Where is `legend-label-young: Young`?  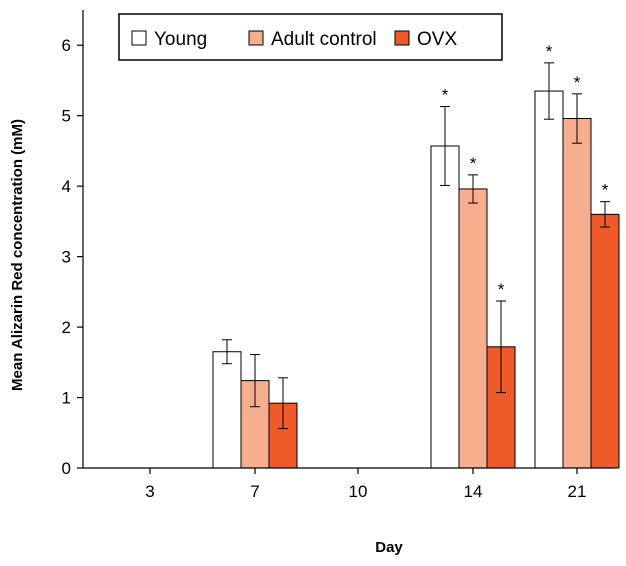
legend-label-young: Young is located at coordinates (180, 39).